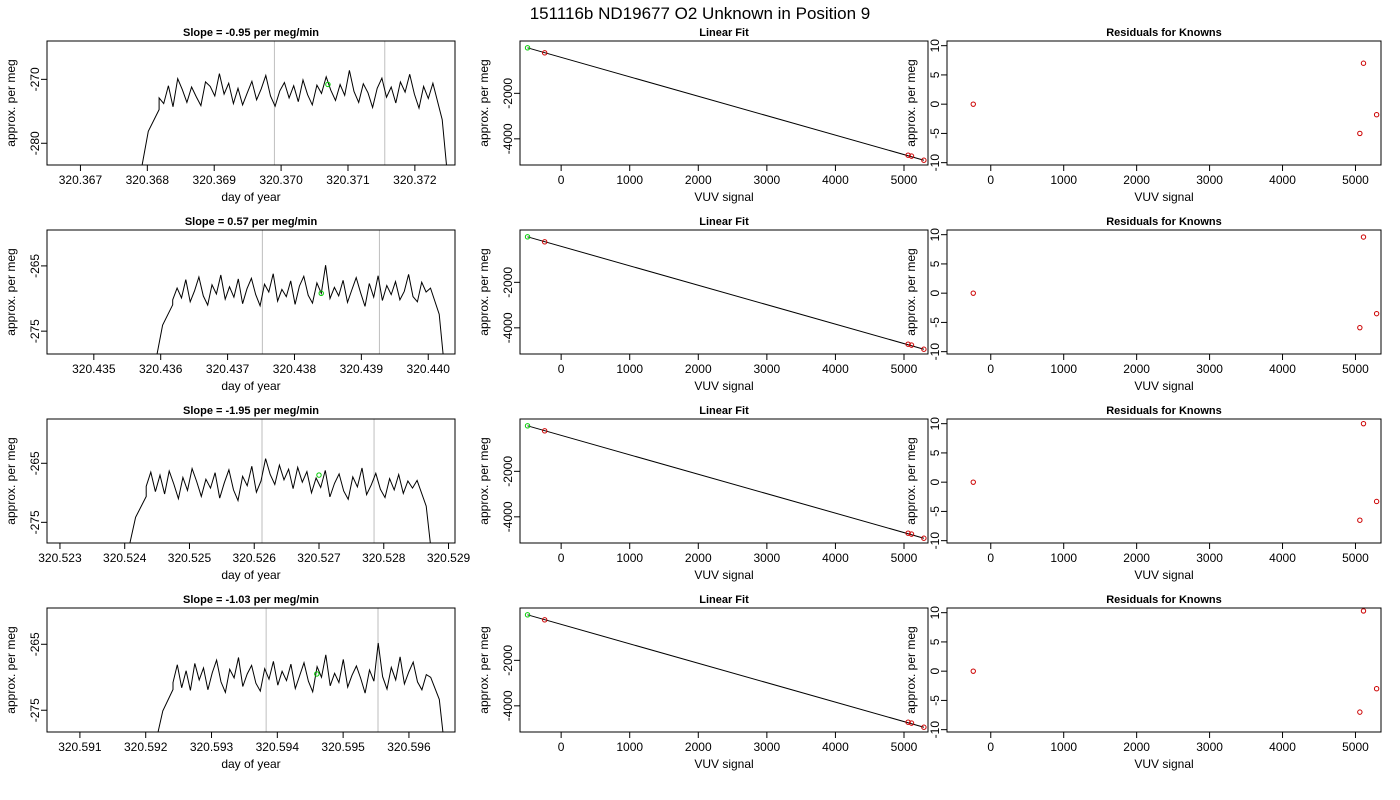 This screenshot has width=1400, height=800. I want to click on x-tick-label: 320.370, so click(281, 180).